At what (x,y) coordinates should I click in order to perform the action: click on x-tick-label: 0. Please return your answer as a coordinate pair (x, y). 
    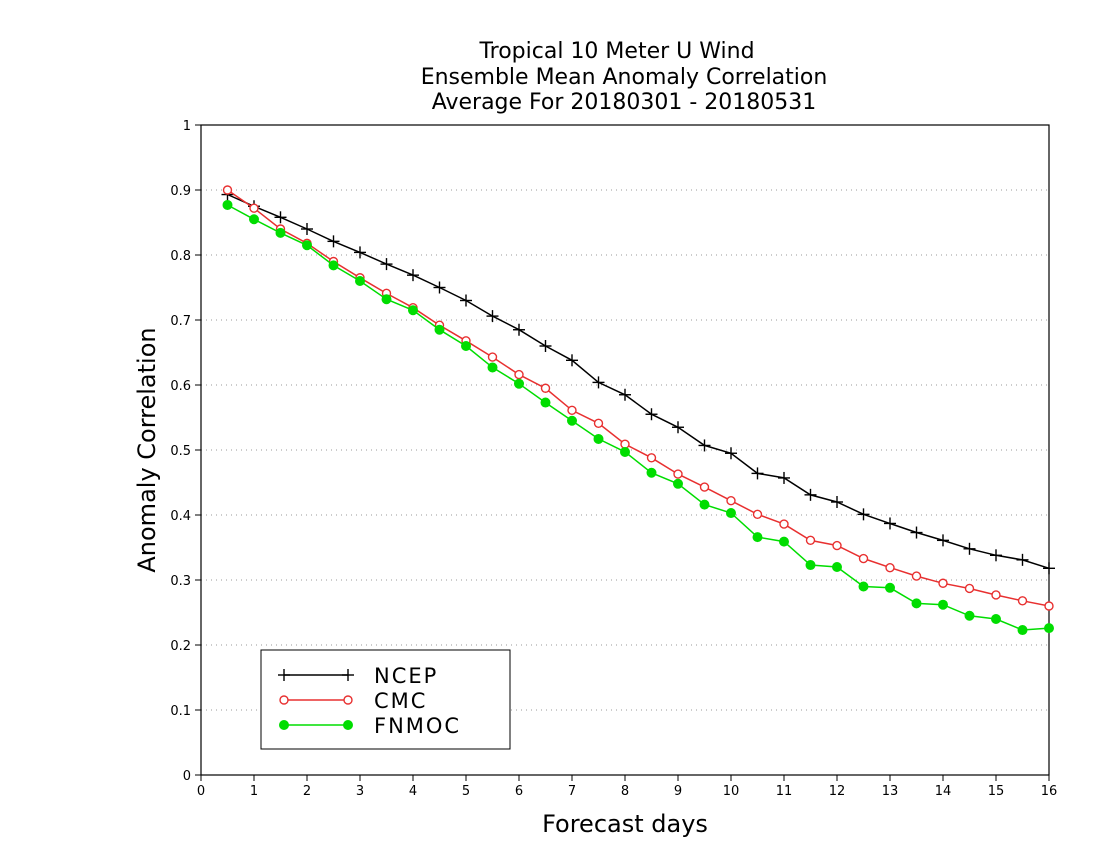
    Looking at the image, I should click on (201, 791).